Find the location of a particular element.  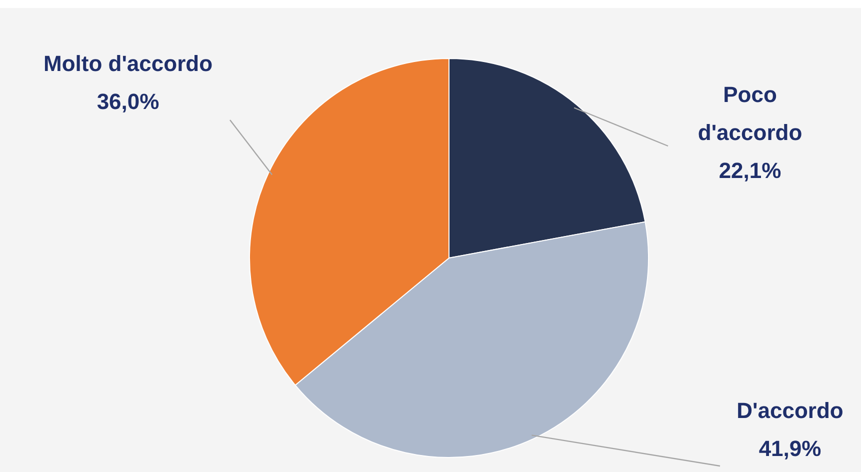

data-label: 41,9% is located at coordinates (790, 449).